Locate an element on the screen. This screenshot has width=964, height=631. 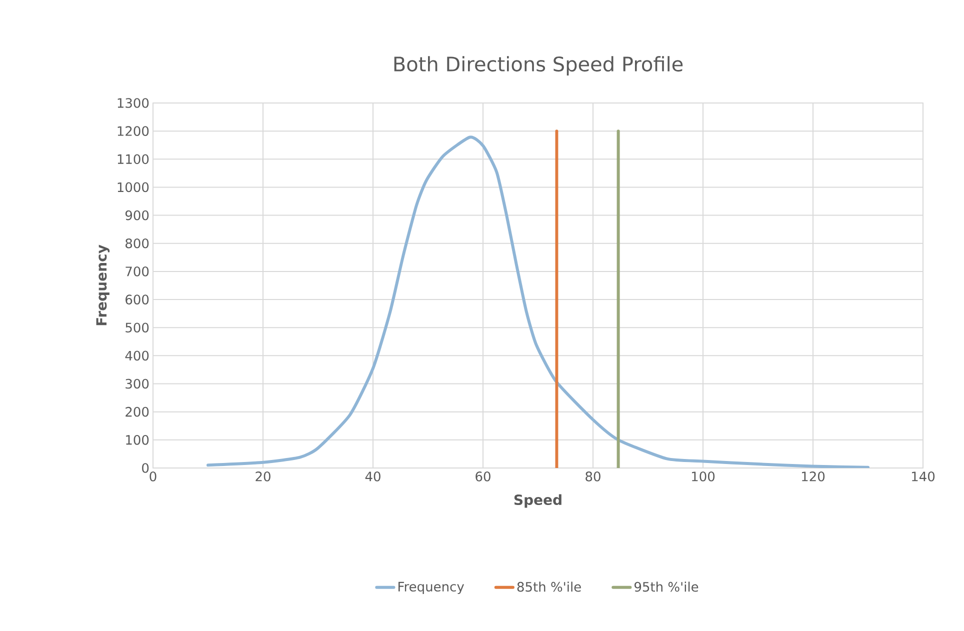
y-tick-label: 400 is located at coordinates (137, 355).